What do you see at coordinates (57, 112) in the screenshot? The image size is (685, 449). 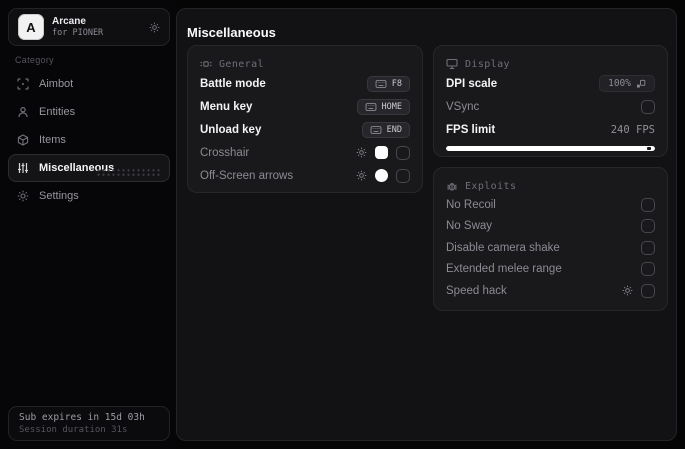 I see `sidebar-item-label: Entities` at bounding box center [57, 112].